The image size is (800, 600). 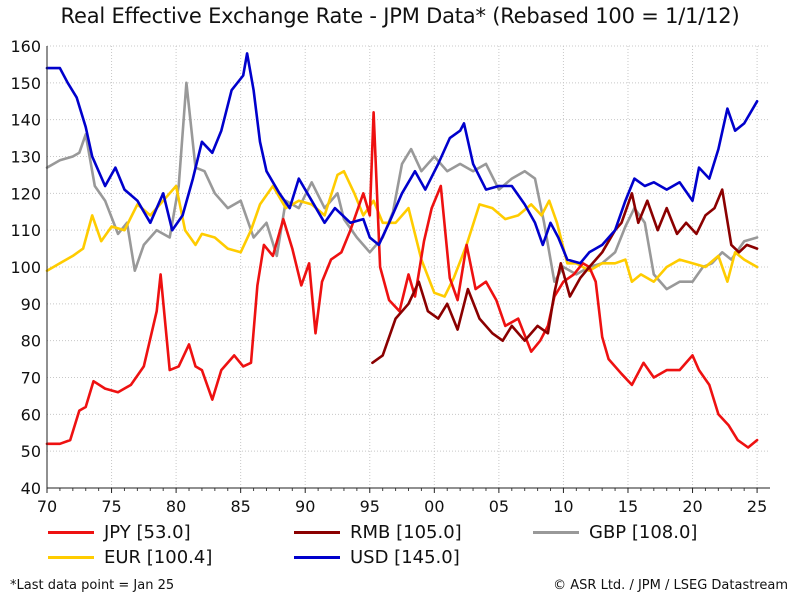 I want to click on x-tick-label: 10, so click(x=563, y=506).